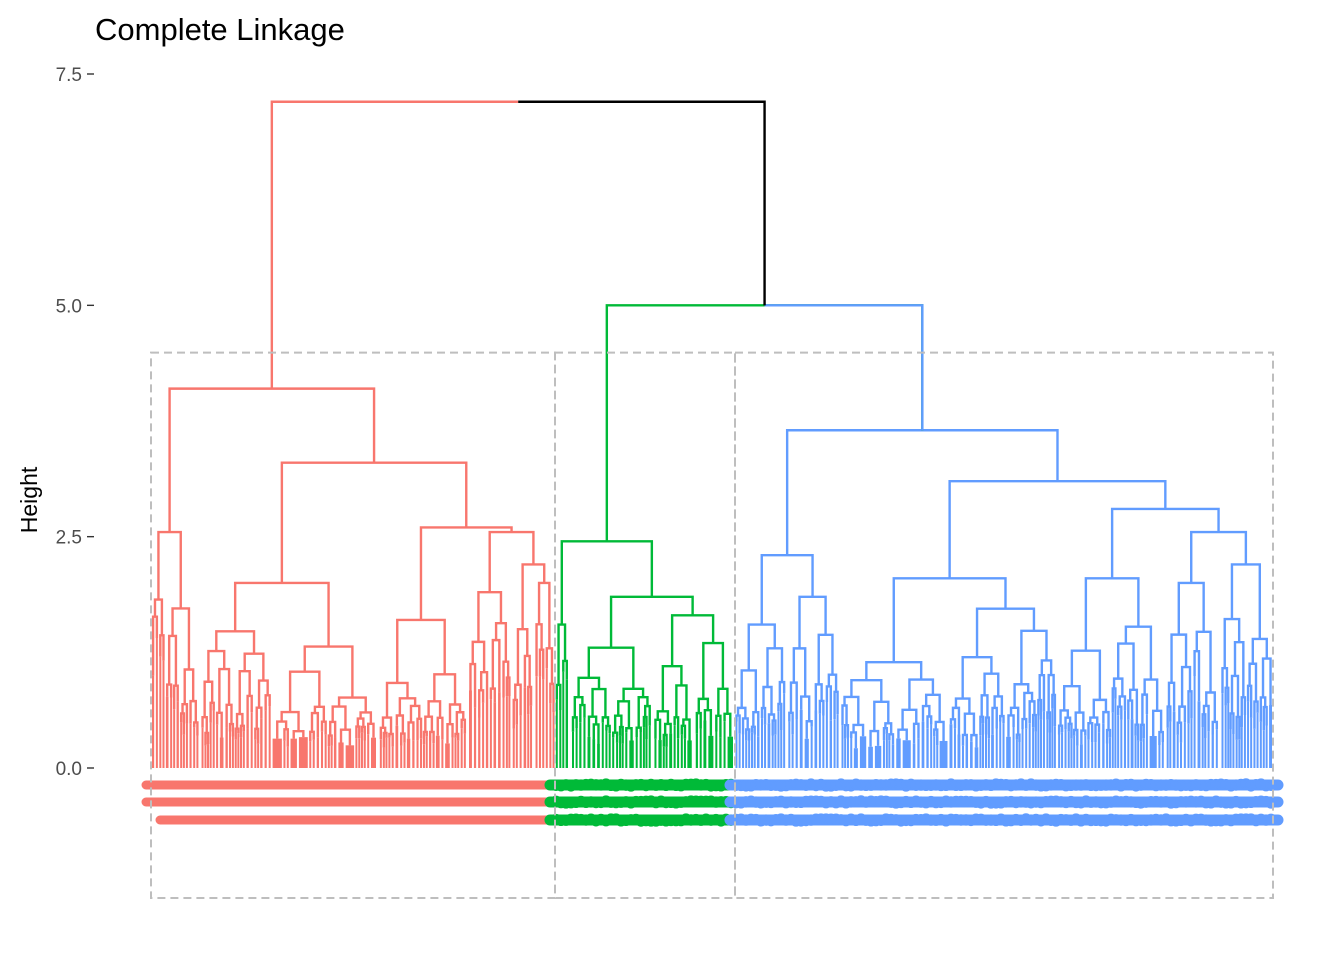 This screenshot has width=1344, height=960. I want to click on leaf-labels, so click(712, 802).